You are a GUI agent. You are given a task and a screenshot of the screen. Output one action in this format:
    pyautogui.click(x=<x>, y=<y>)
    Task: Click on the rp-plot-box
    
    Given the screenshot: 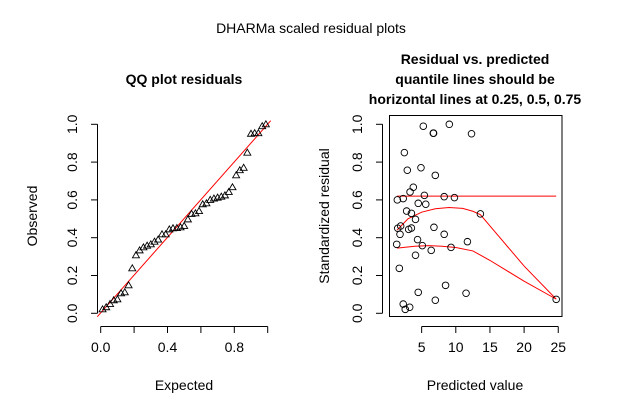 What is the action you would take?
    pyautogui.click(x=476, y=216)
    